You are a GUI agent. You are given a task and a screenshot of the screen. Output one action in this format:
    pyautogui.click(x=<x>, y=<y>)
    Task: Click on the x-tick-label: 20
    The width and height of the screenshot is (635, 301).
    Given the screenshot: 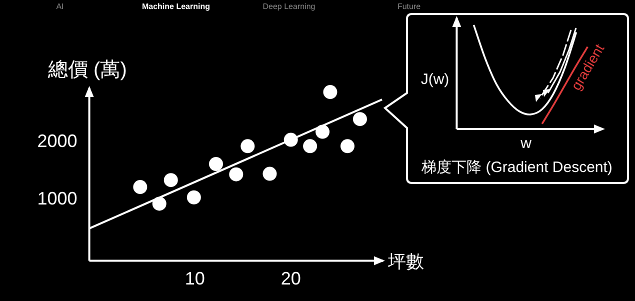 What is the action you would take?
    pyautogui.click(x=290, y=278)
    